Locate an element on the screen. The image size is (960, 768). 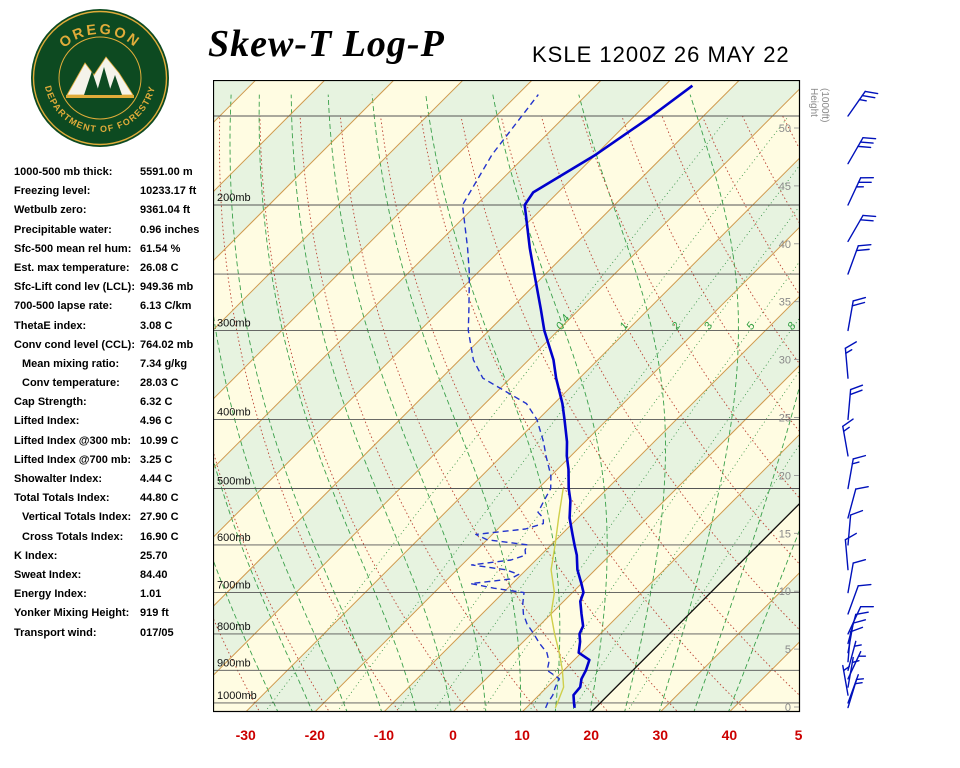
stat-value: 25.70 is located at coordinates (154, 555).